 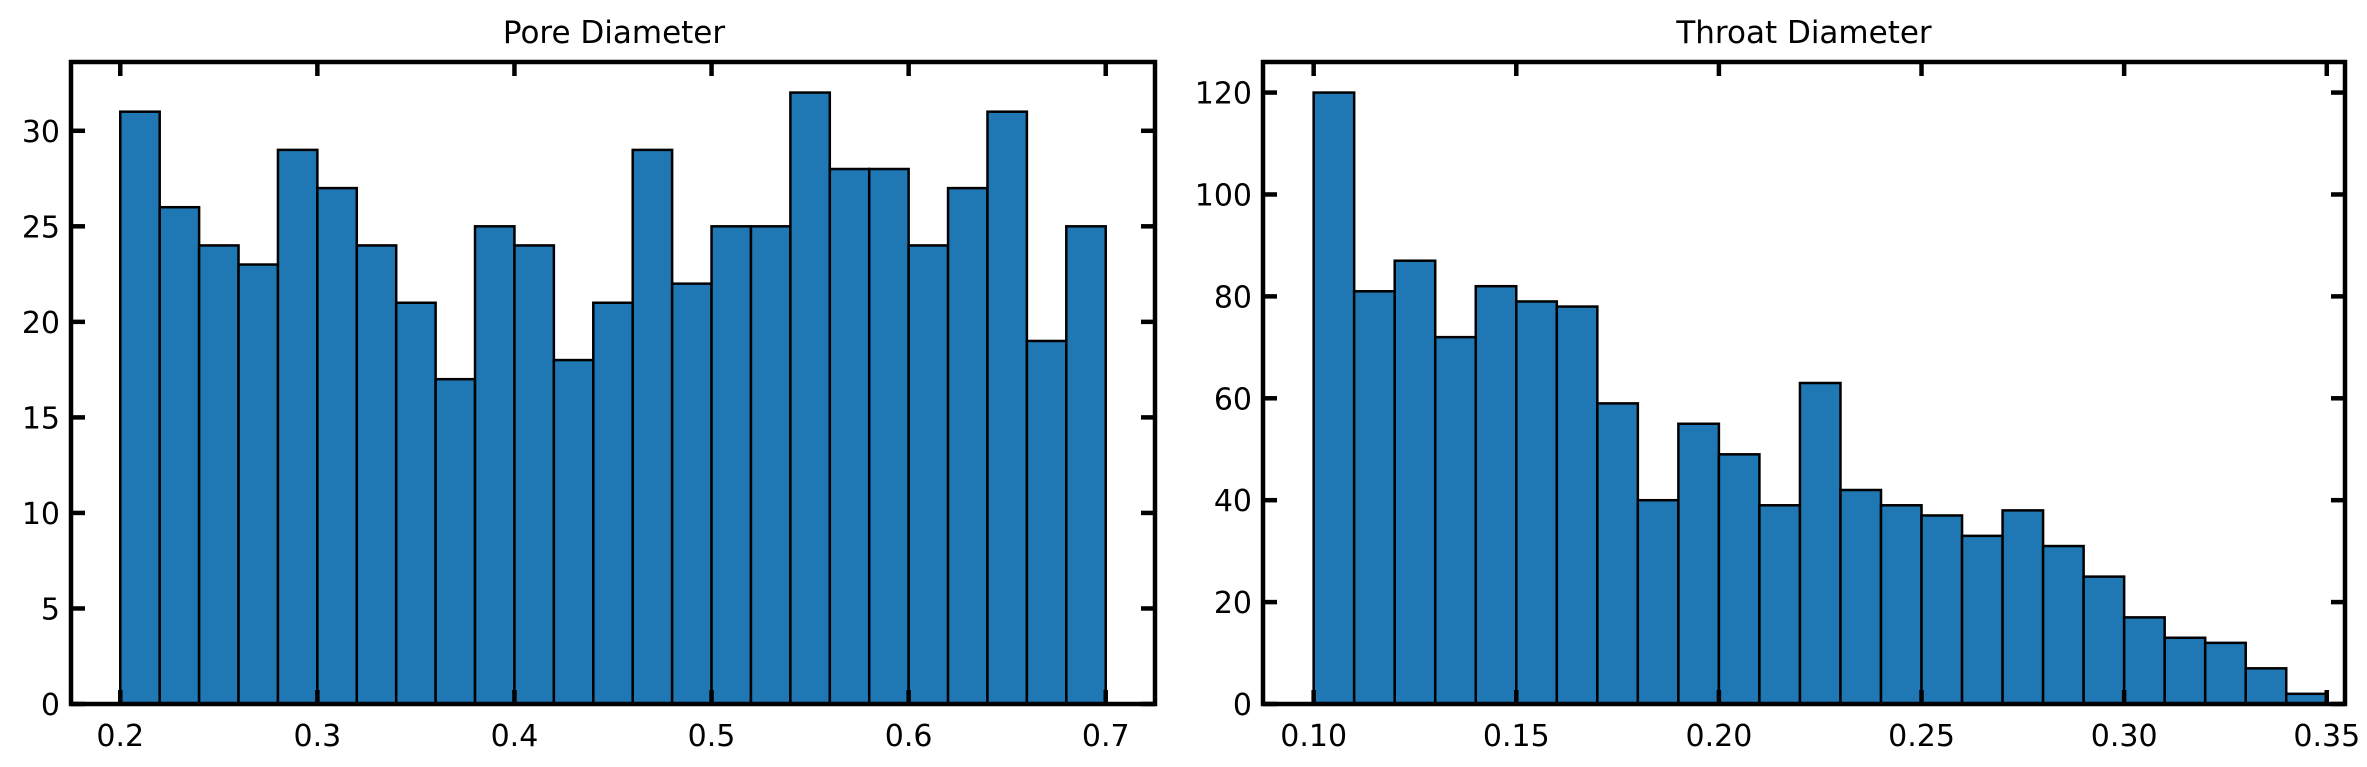 What do you see at coordinates (41, 323) in the screenshot?
I see `pore-ytick-label: 20` at bounding box center [41, 323].